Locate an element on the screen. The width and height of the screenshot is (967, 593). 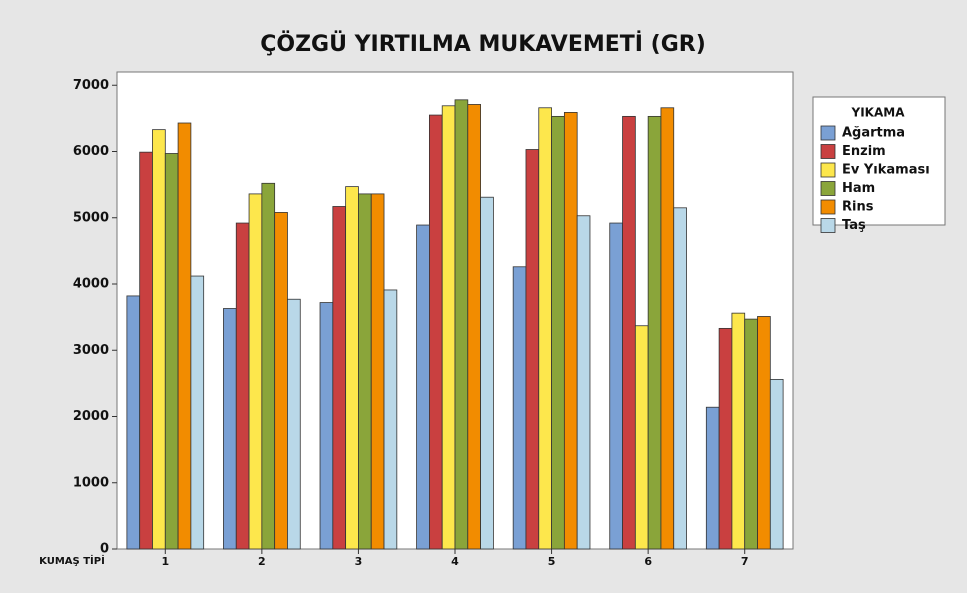
x-axis-label: KUMAŞ TİPİ is located at coordinates (72, 560).